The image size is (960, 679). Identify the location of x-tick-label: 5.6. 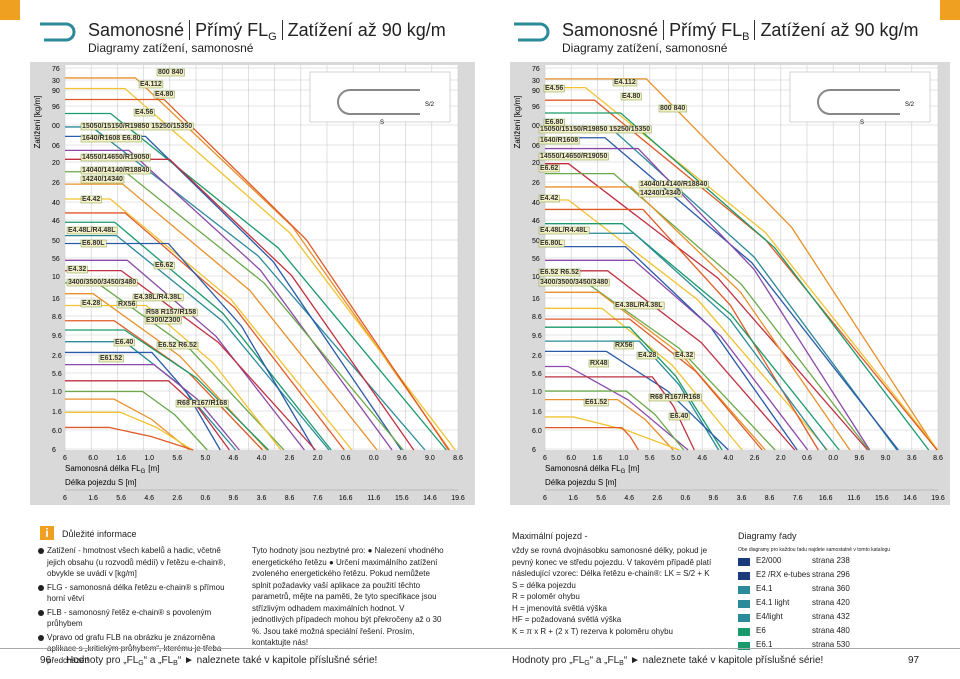
(601, 498).